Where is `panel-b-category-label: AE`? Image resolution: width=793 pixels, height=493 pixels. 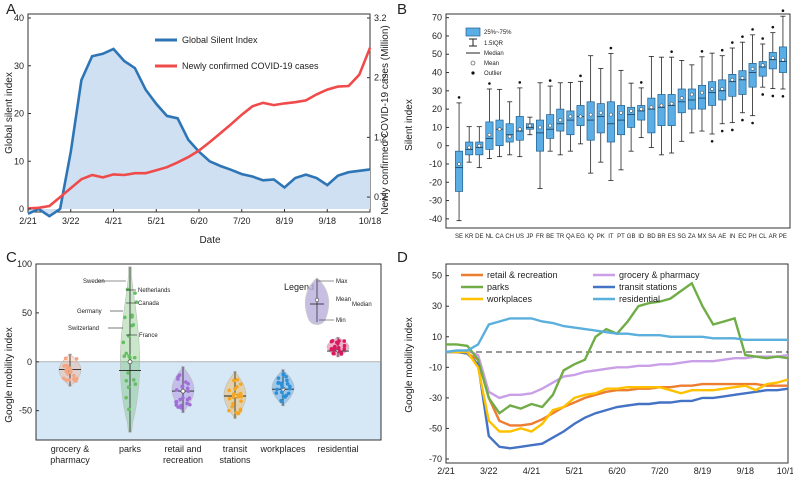
panel-b-category-label: AE is located at coordinates (722, 237).